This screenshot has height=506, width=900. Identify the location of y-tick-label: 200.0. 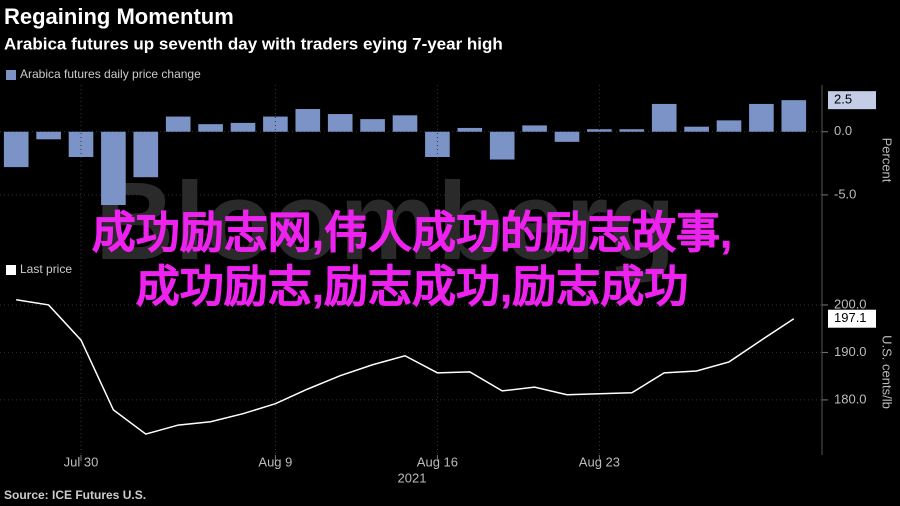
(850, 303).